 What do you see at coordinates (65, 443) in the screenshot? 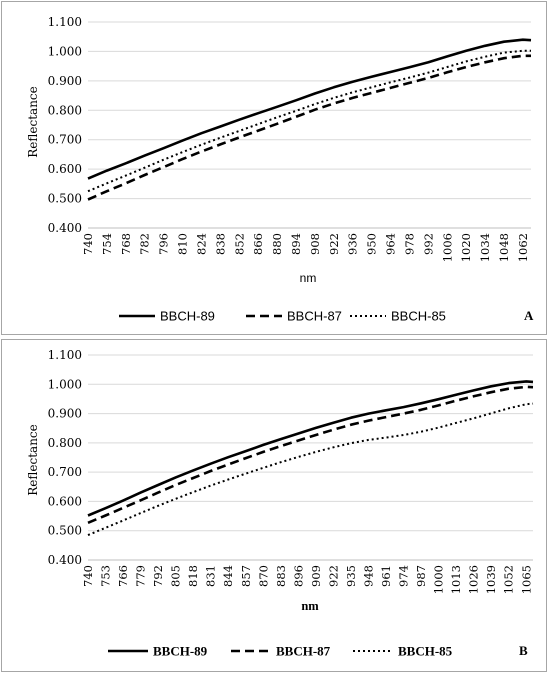
I see `chart-b-y-tick-label: 0.800` at bounding box center [65, 443].